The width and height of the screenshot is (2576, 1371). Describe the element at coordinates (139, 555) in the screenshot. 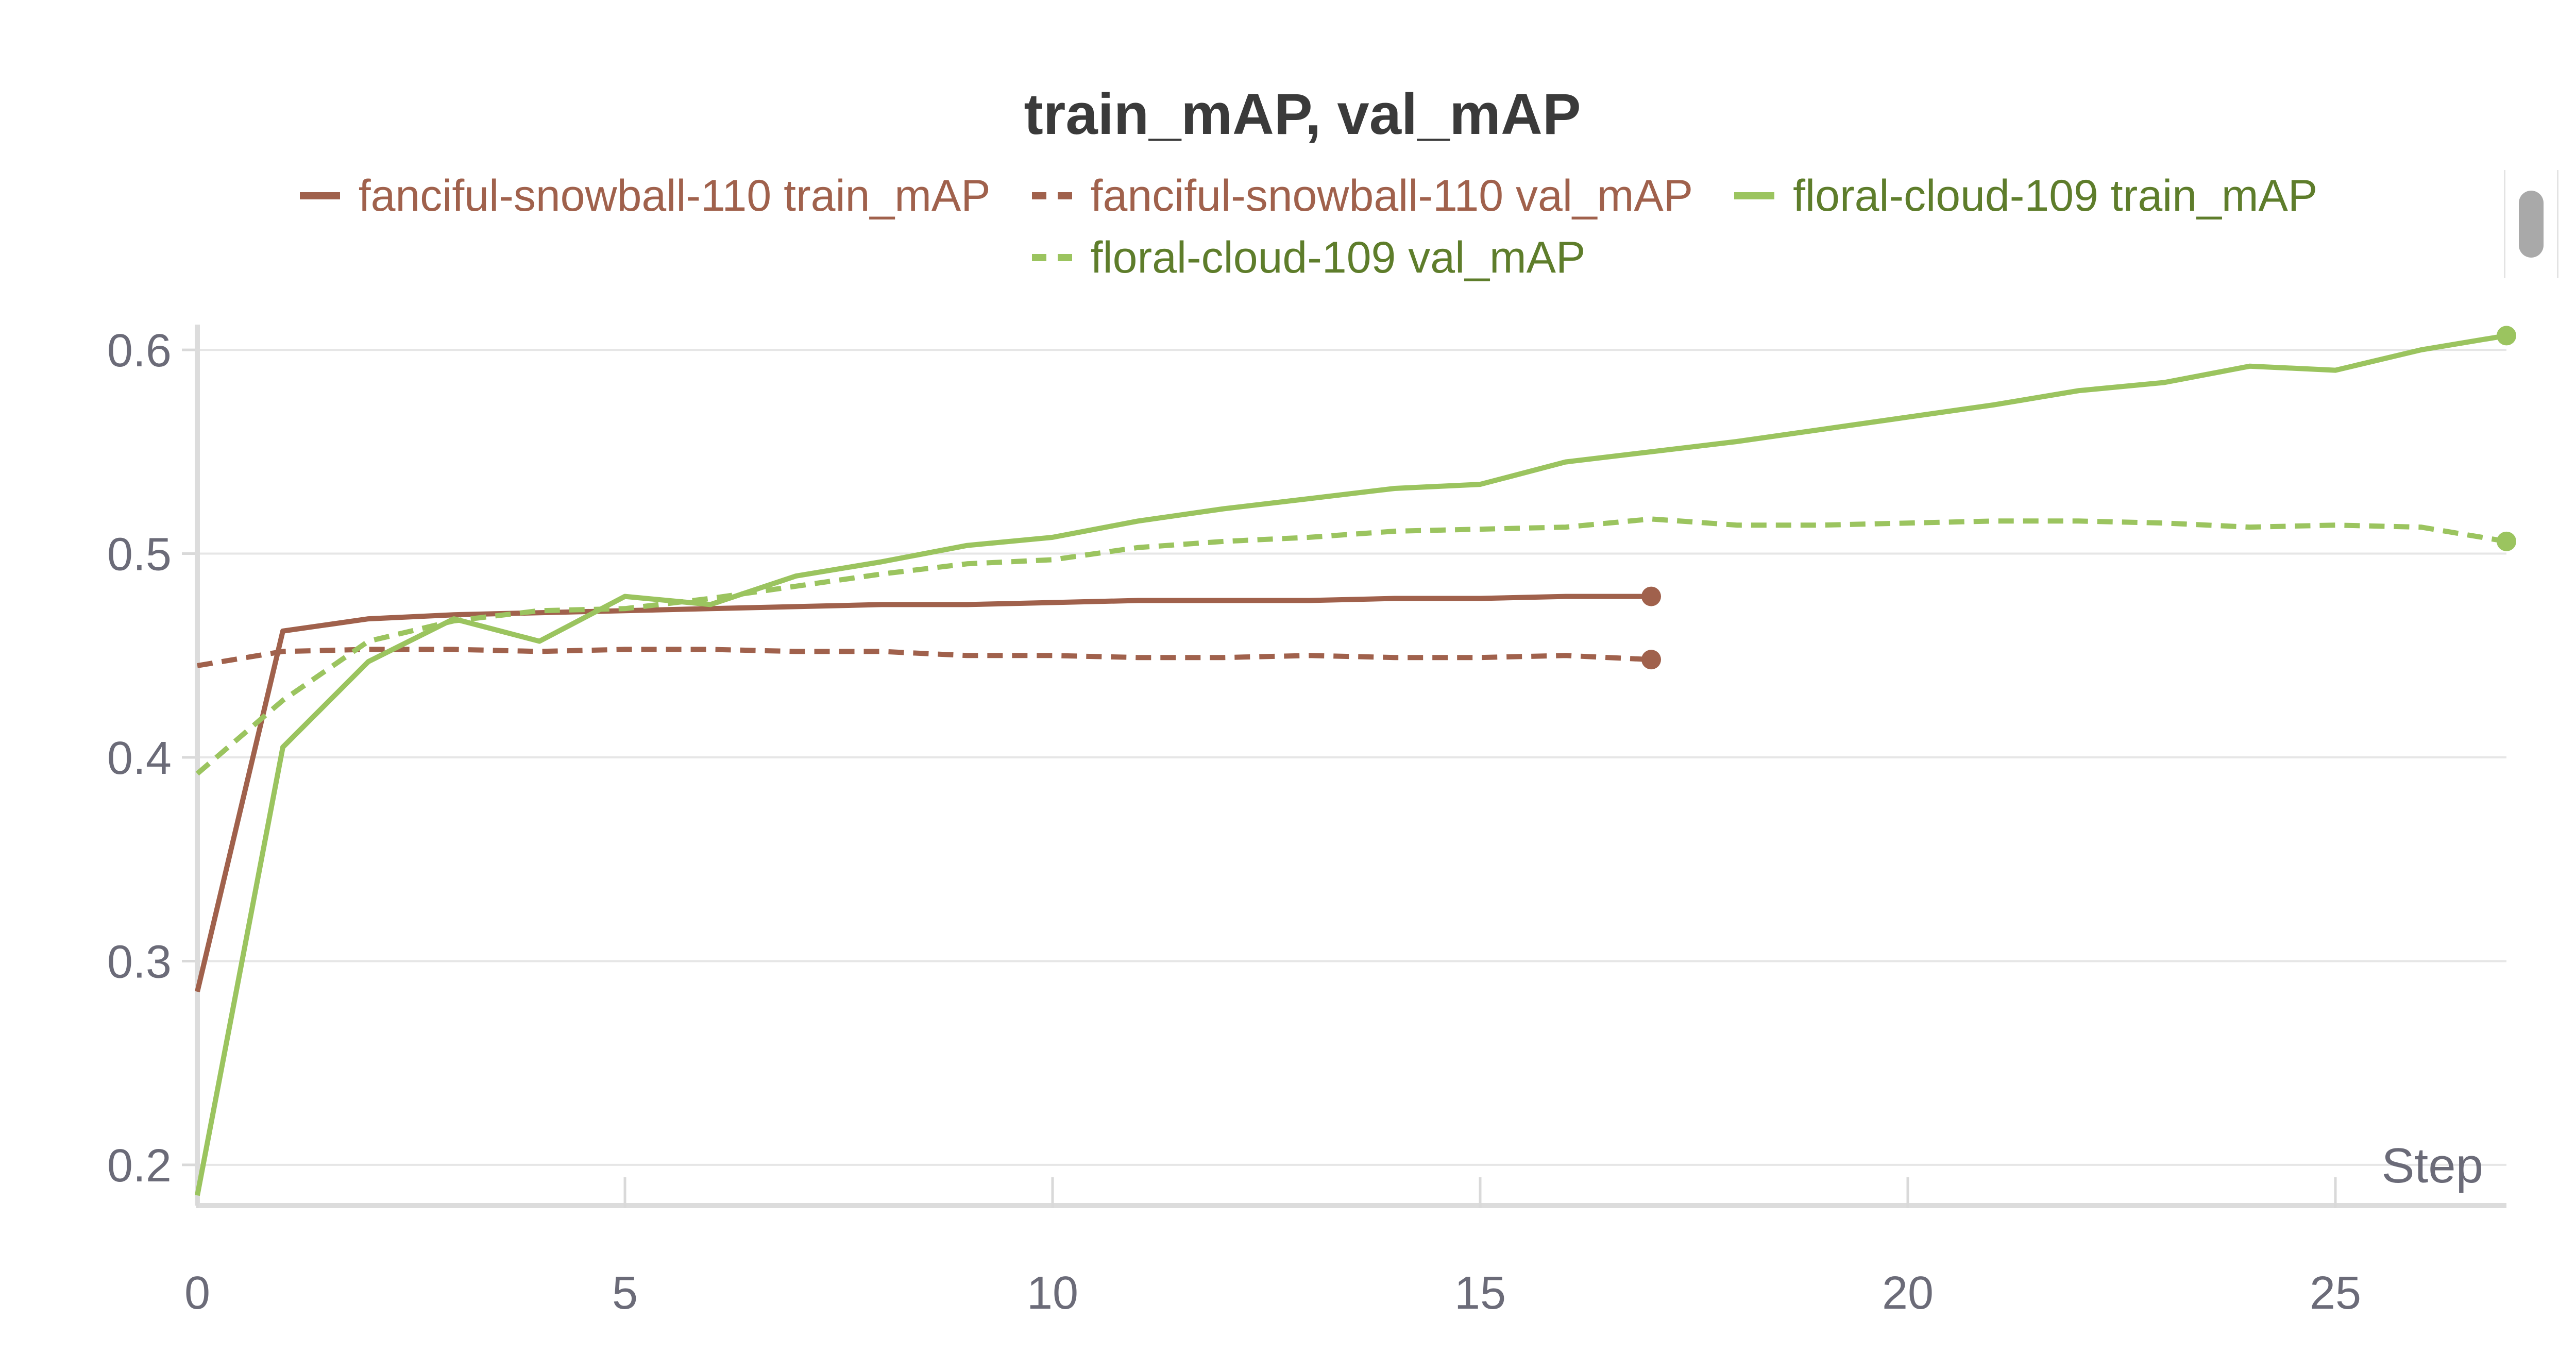

I see `y-tick-label: 0.5` at that location.